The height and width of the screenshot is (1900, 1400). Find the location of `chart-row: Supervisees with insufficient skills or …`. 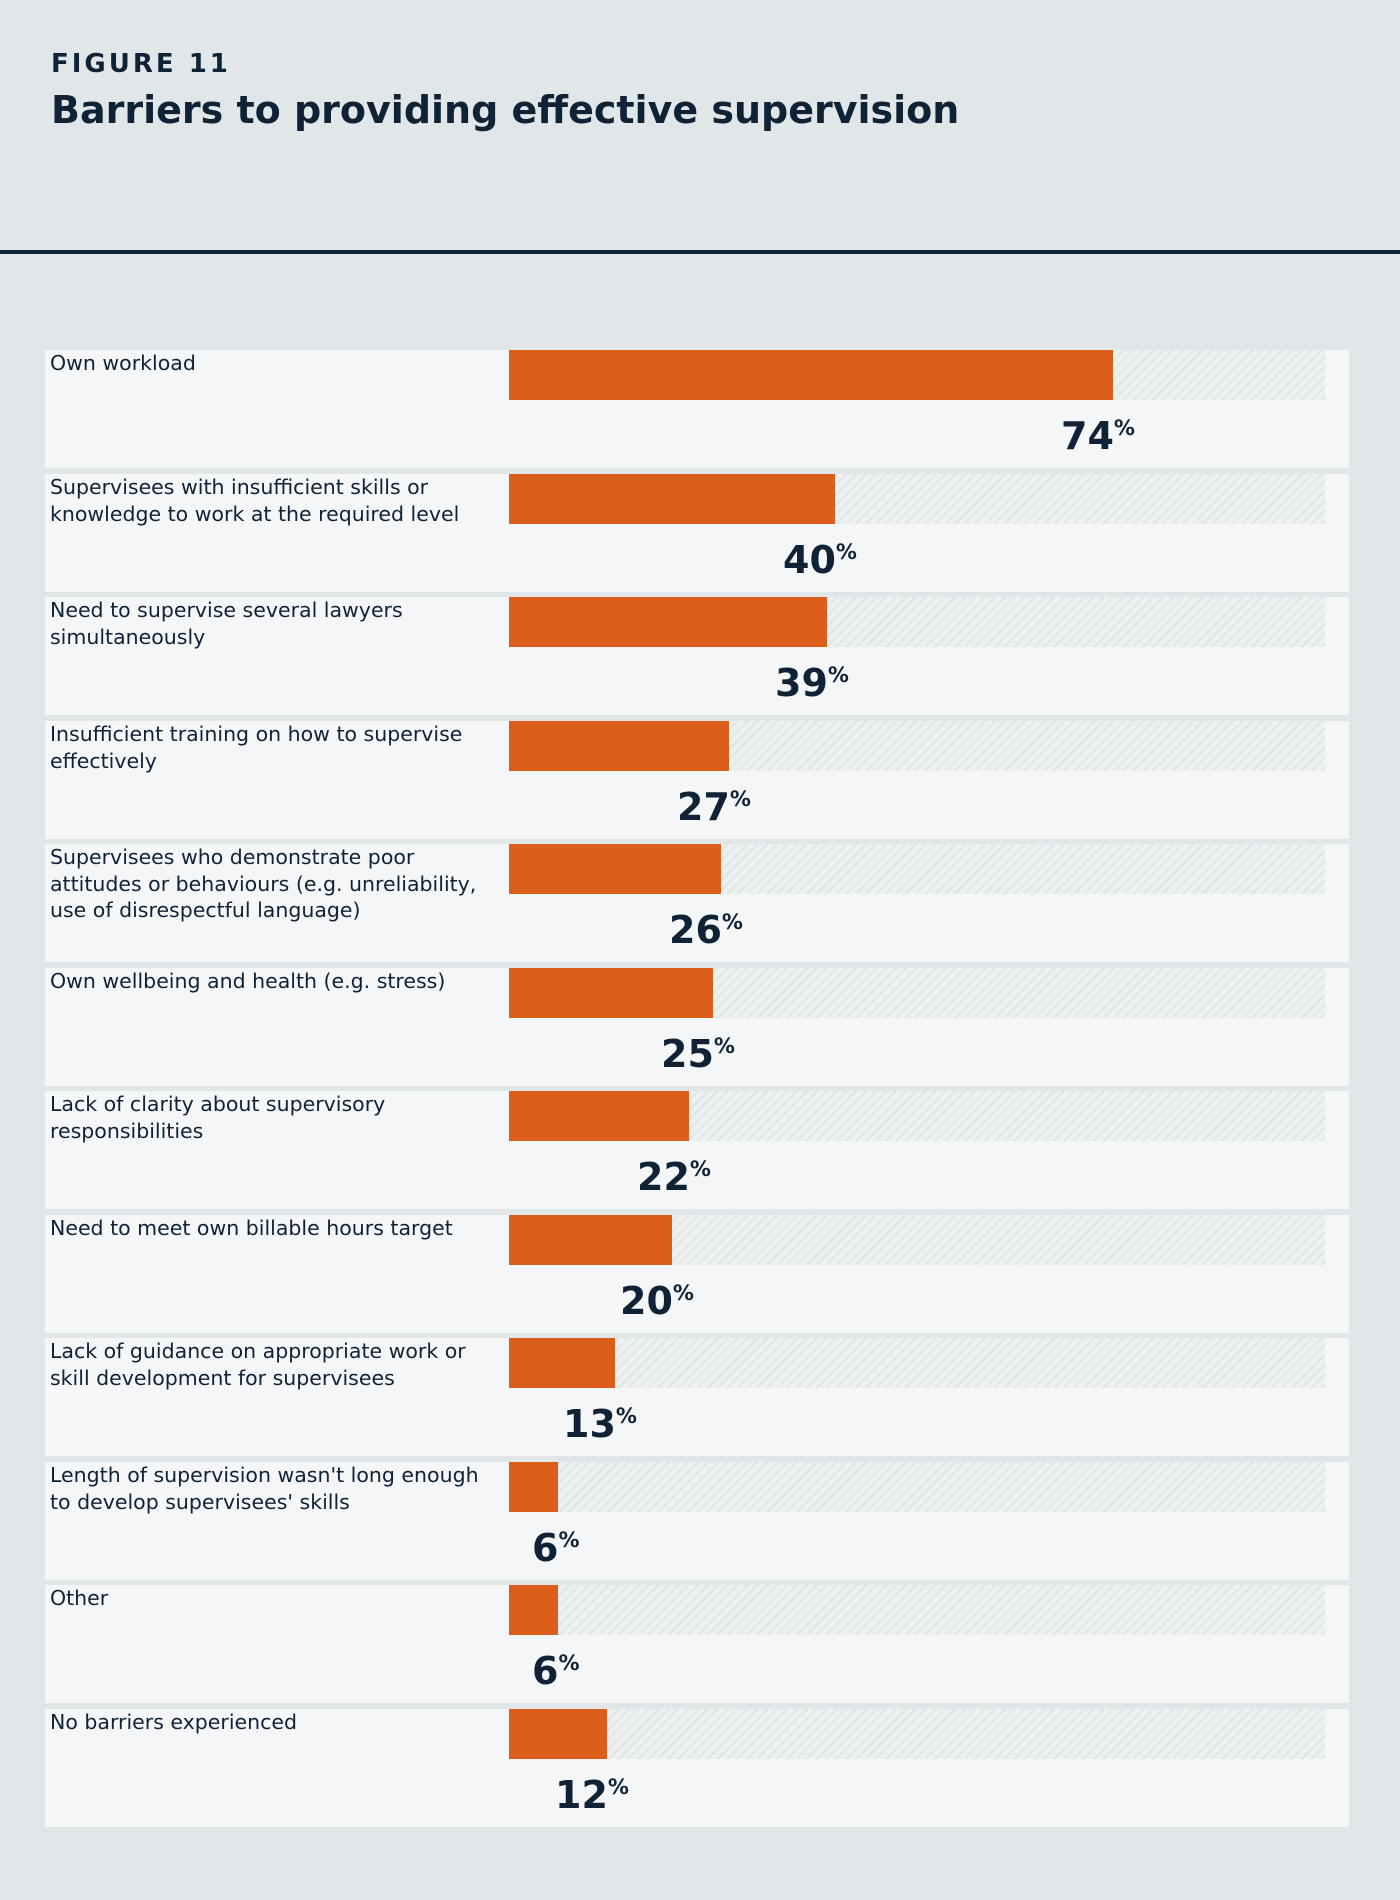

chart-row: Supervisees with insufficient skills or … is located at coordinates (697, 533).